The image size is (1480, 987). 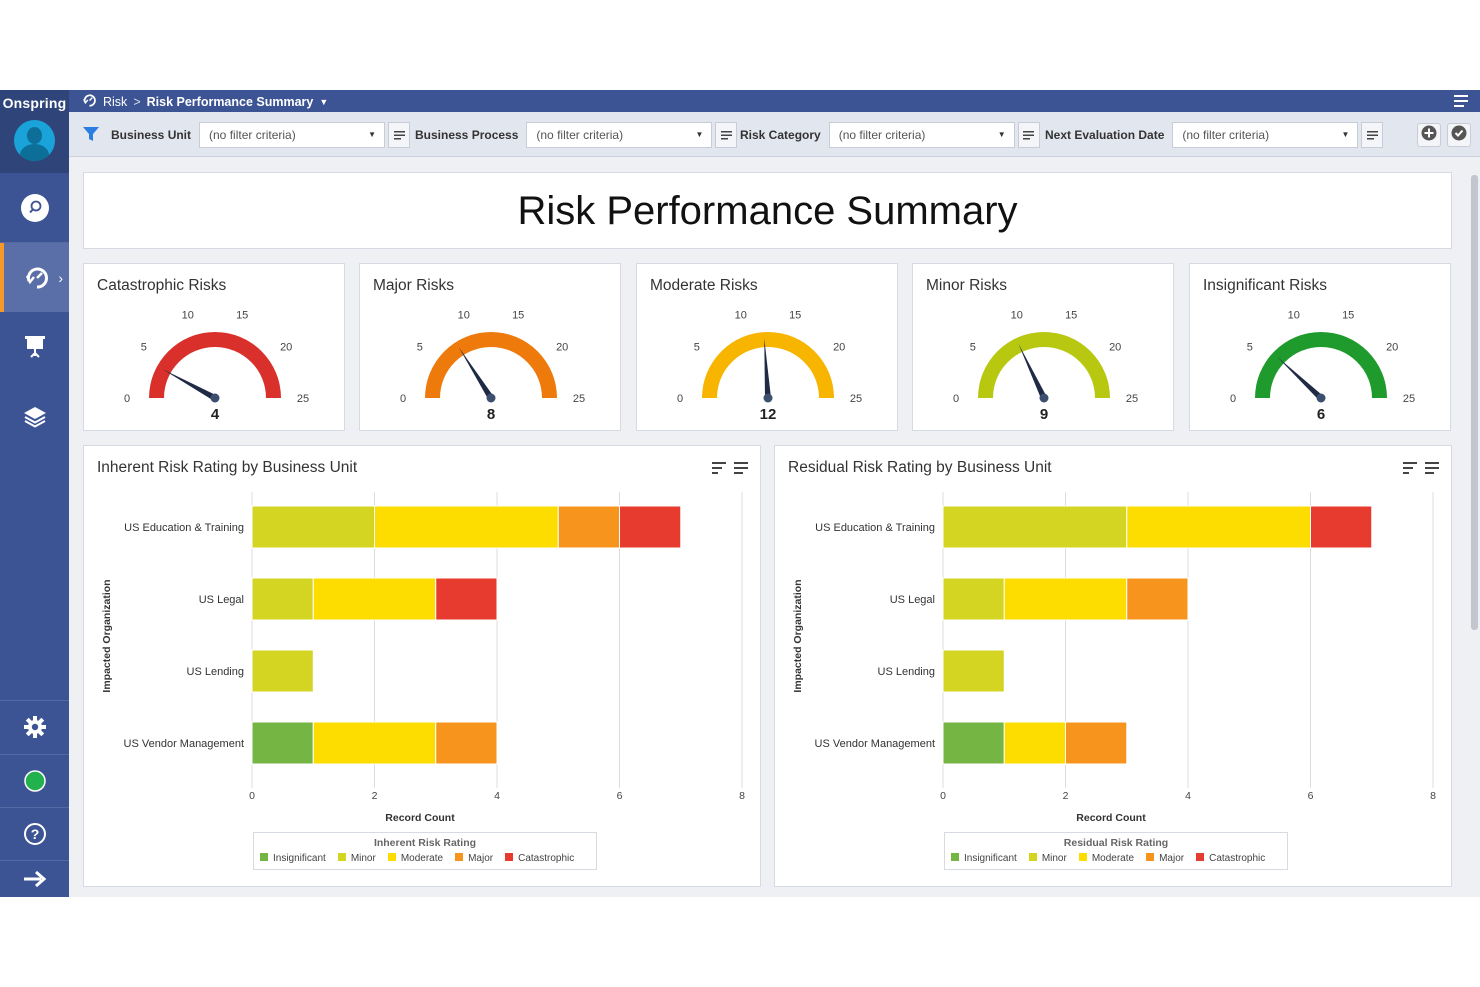 What do you see at coordinates (144, 347) in the screenshot?
I see `gauge-tick-label: 5` at bounding box center [144, 347].